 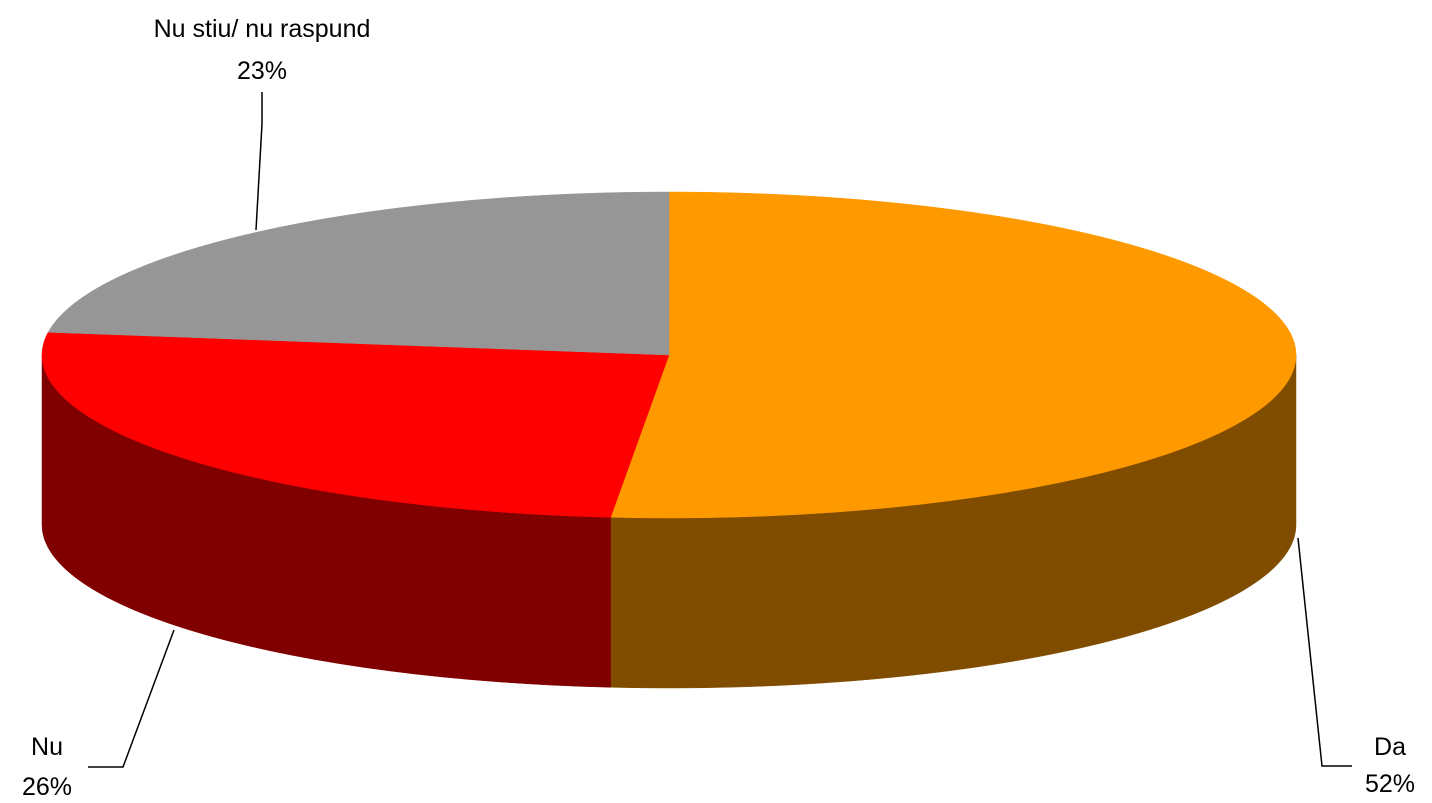 I want to click on slice-label-group-nu: Nu 26%, so click(x=98, y=715).